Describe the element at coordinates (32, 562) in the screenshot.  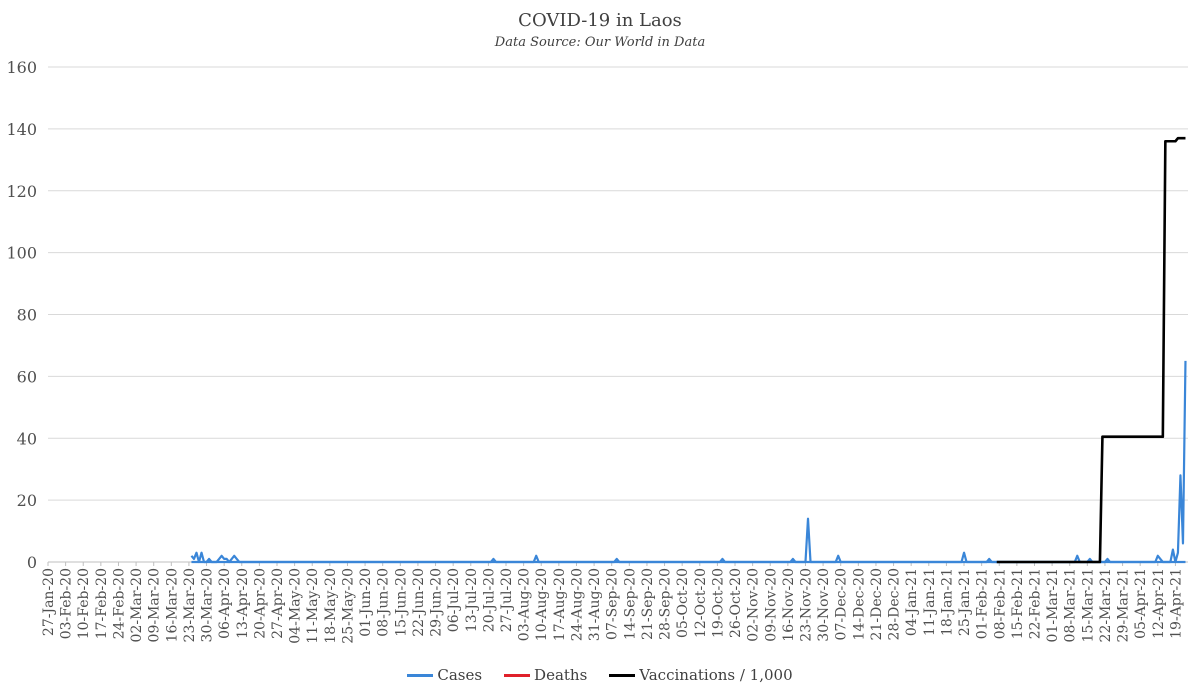
I see `y-tick-label-0: 0` at that location.